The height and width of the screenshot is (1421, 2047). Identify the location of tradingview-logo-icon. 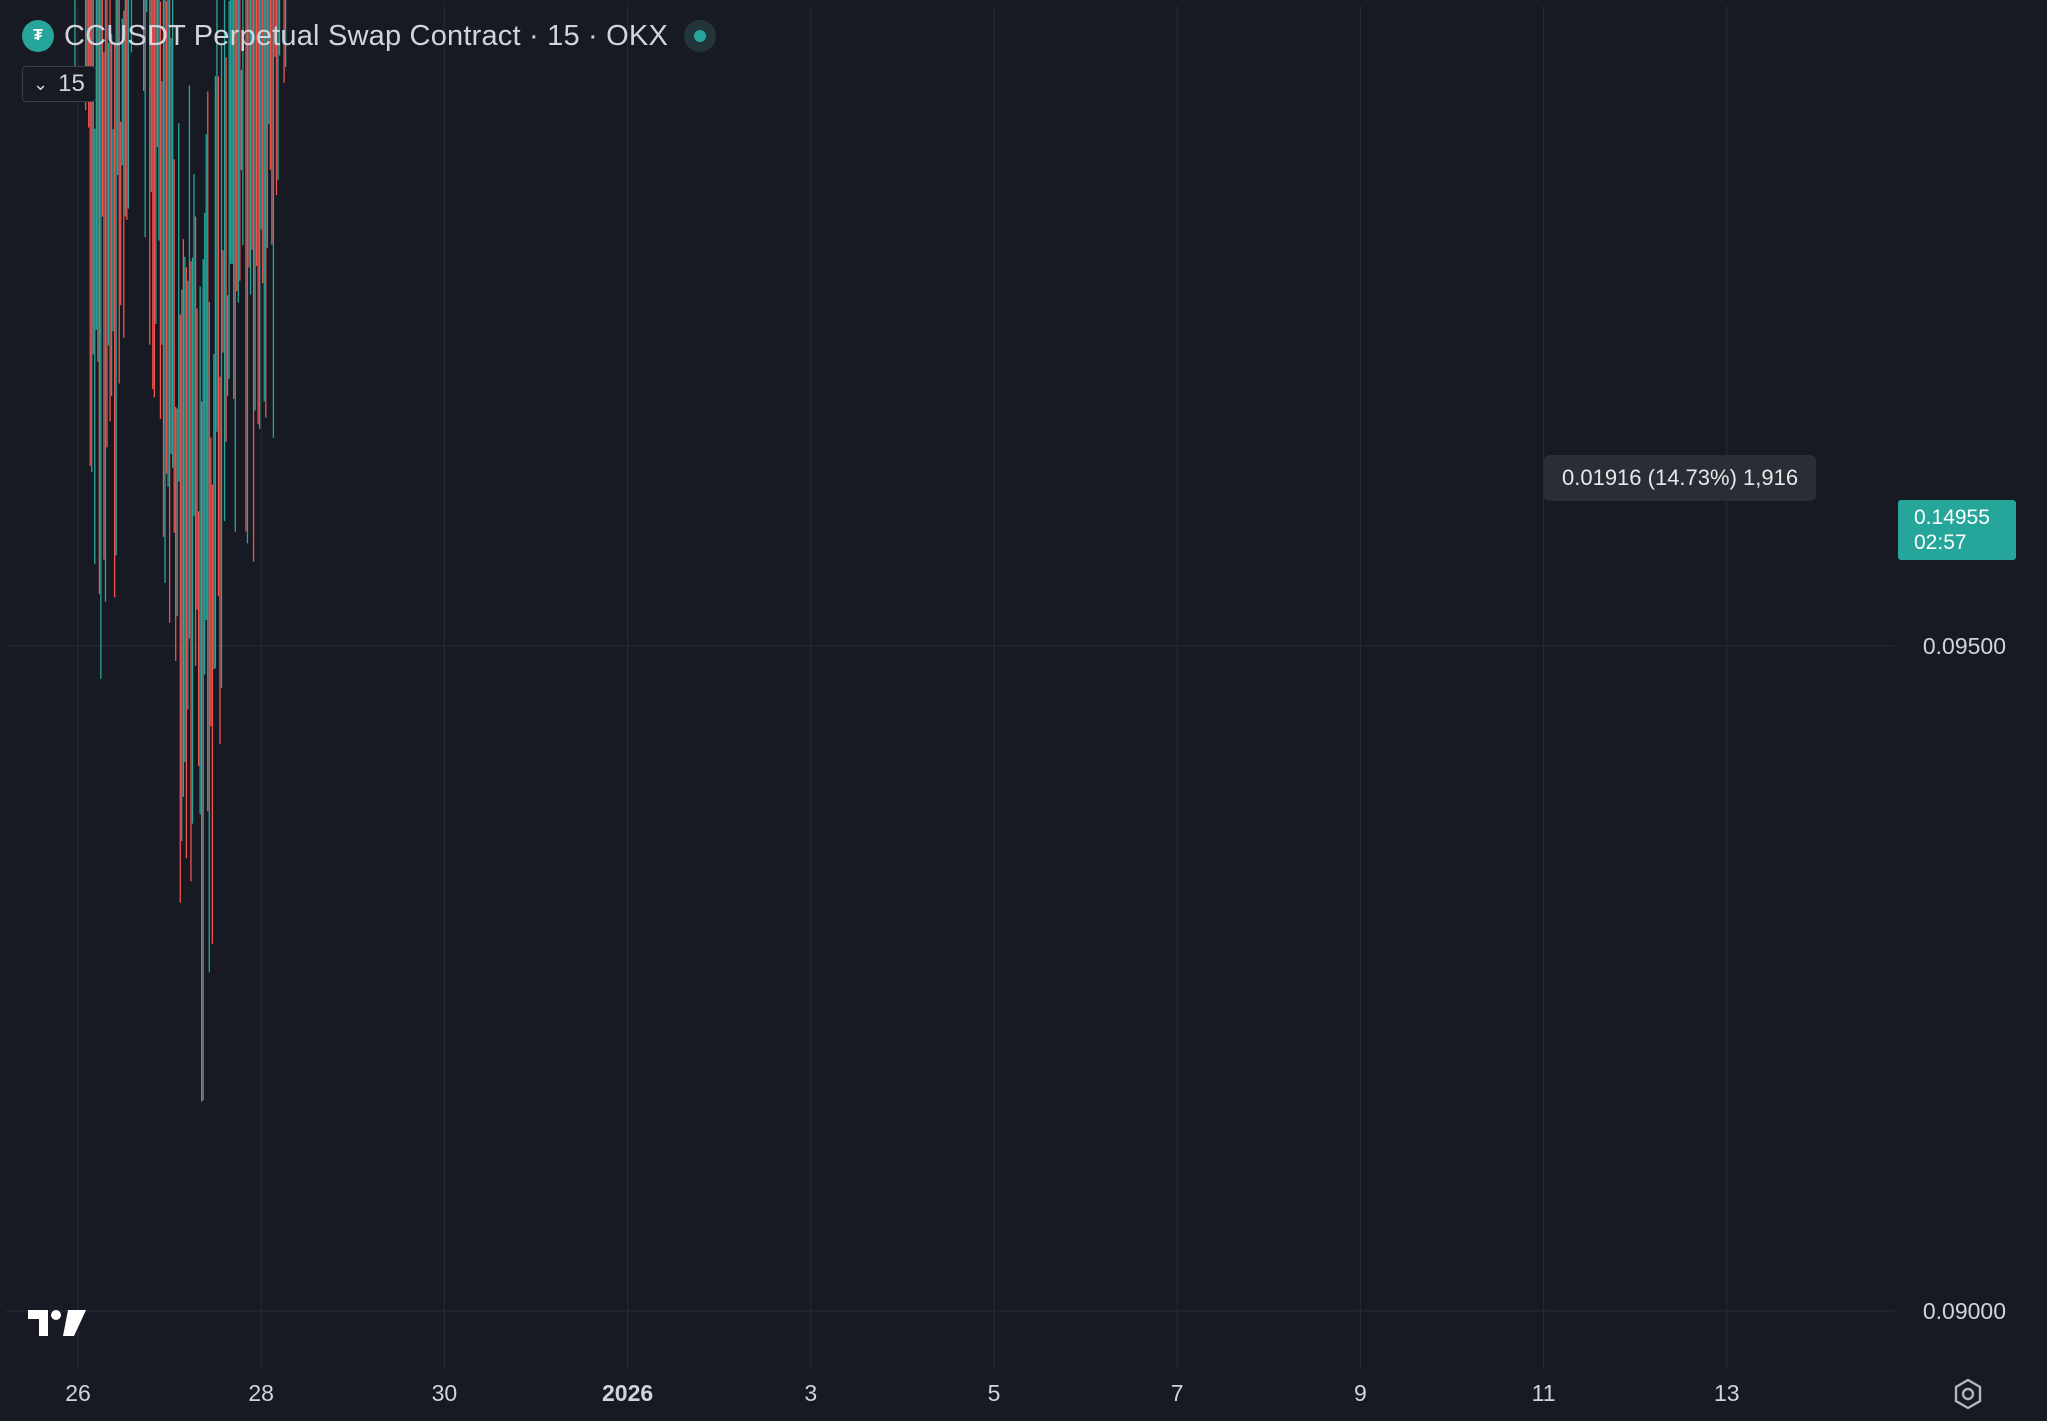
(58, 1323).